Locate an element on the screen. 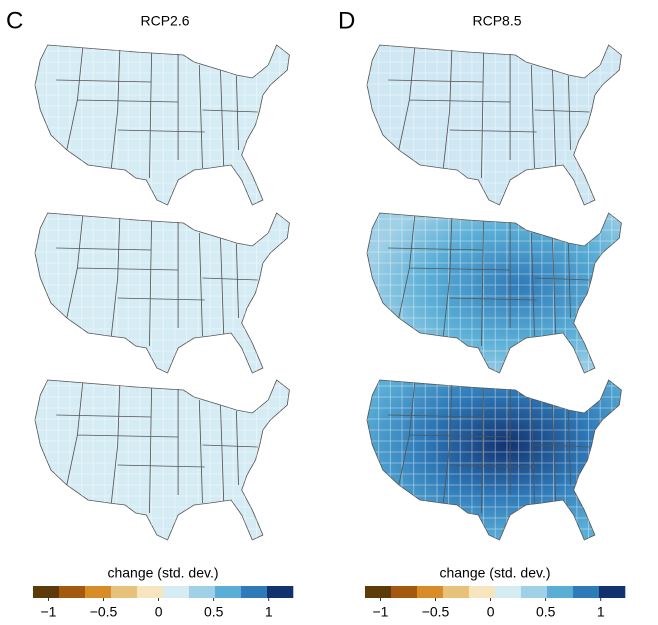  panel-letter: C is located at coordinates (14, 20).